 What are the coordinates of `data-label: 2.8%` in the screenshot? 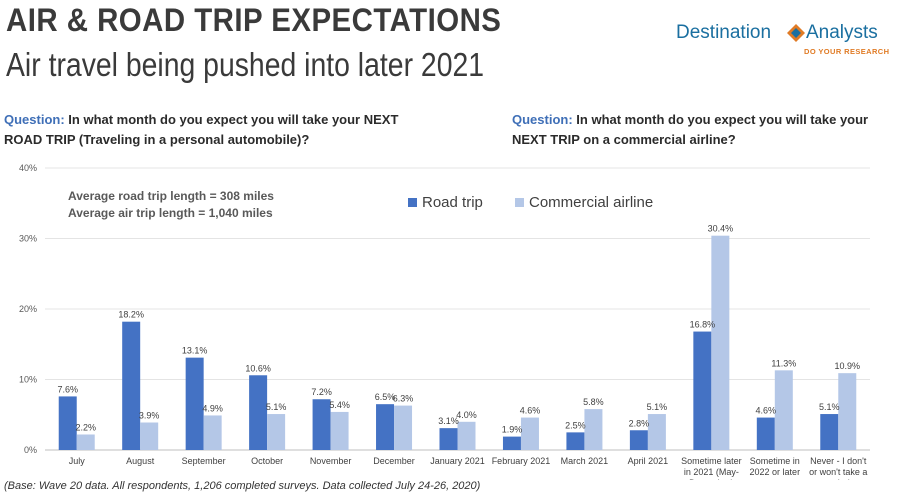 It's located at (639, 423).